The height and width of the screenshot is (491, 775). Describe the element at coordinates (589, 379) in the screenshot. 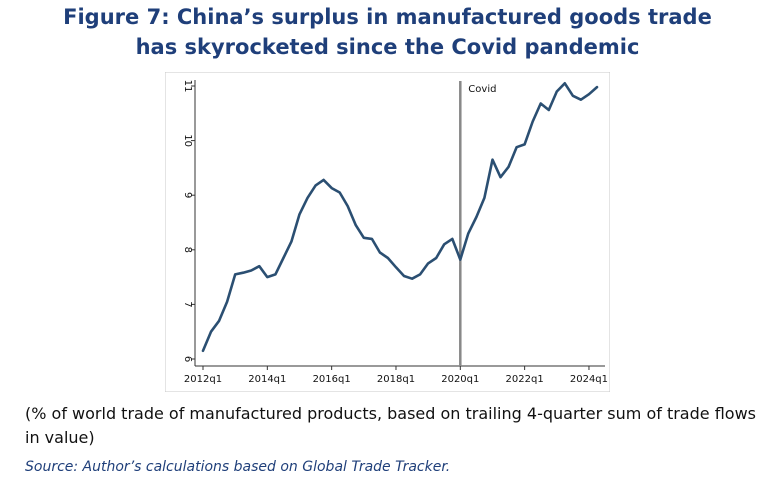

I see `x-tick-label: 2024q1` at that location.